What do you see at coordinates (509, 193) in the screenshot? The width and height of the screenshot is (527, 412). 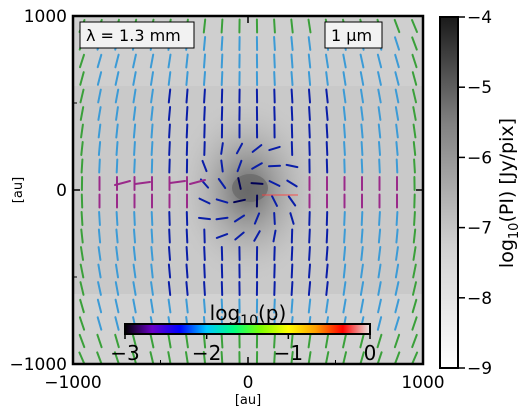 I see `pi-colorbar-label: log10(PI) [Jy/pix]` at bounding box center [509, 193].